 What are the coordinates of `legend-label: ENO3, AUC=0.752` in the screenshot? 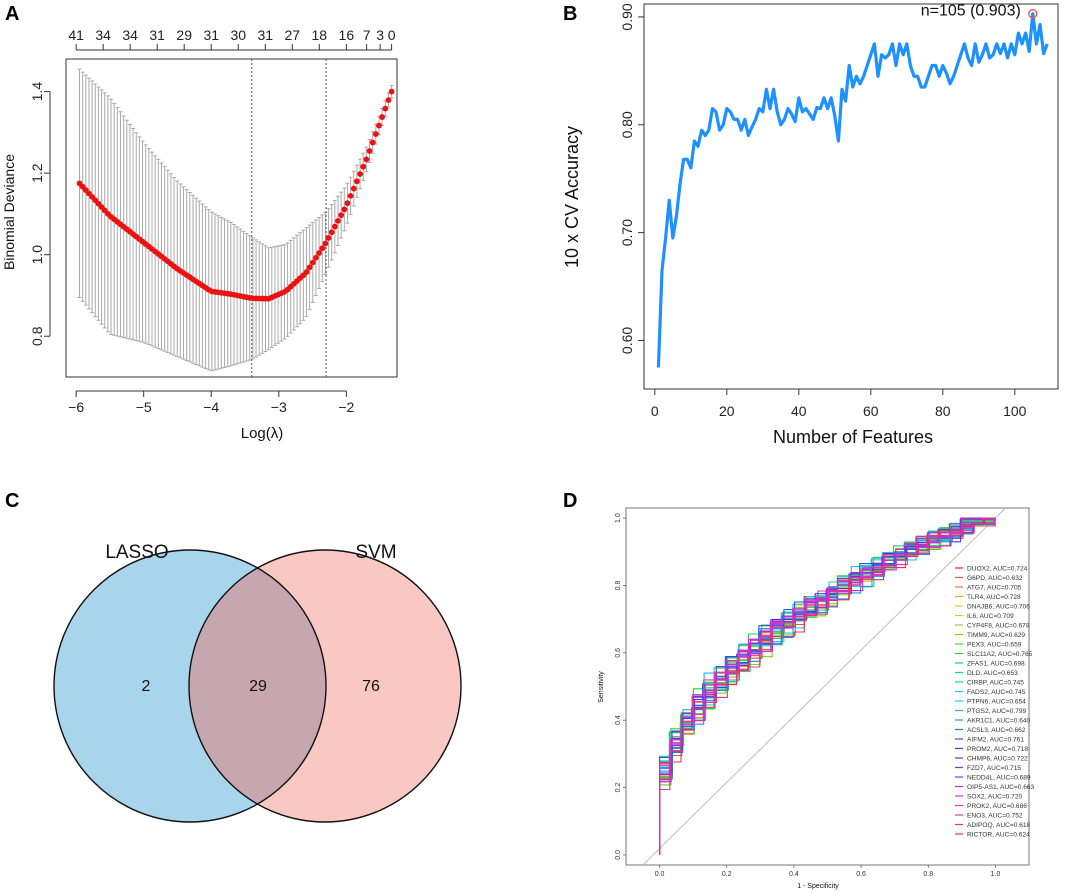 It's located at (995, 815).